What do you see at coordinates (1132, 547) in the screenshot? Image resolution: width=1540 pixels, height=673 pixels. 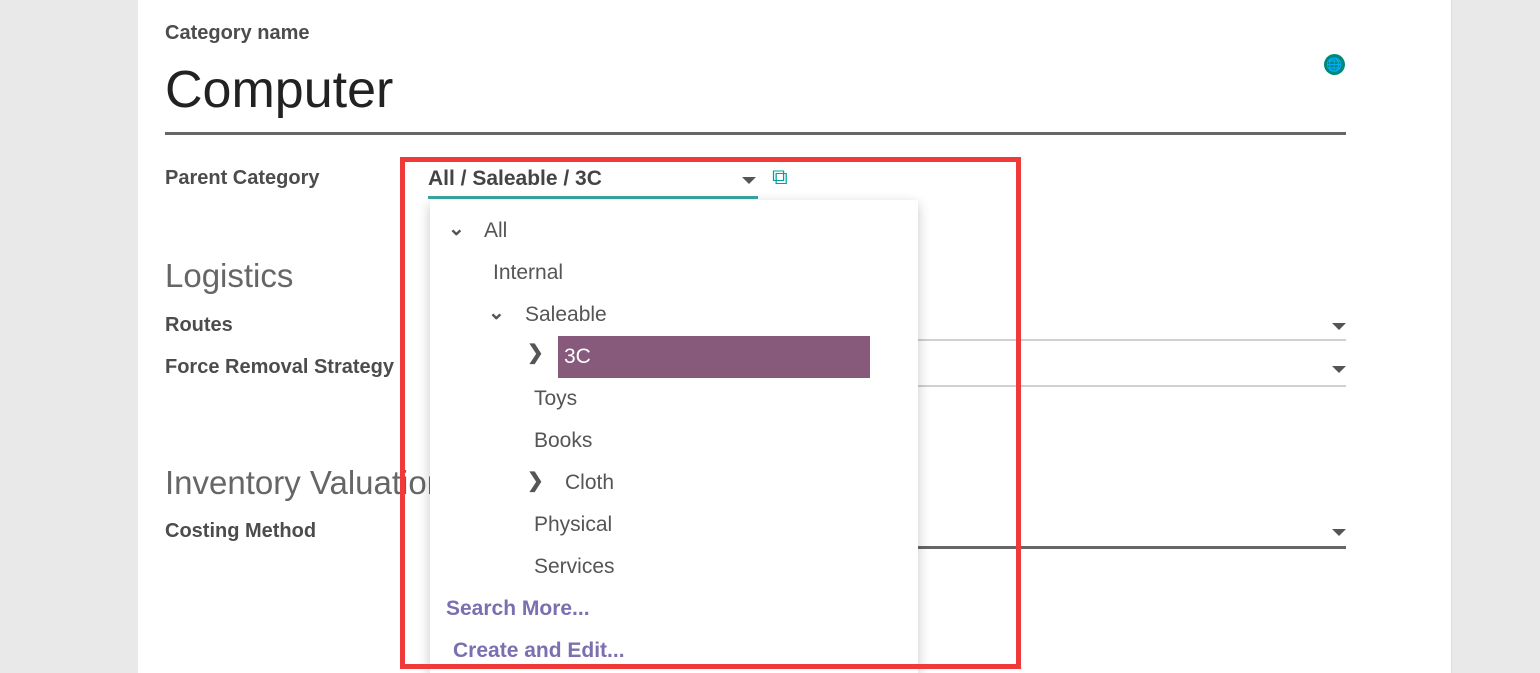 I see `costing-method-input` at bounding box center [1132, 547].